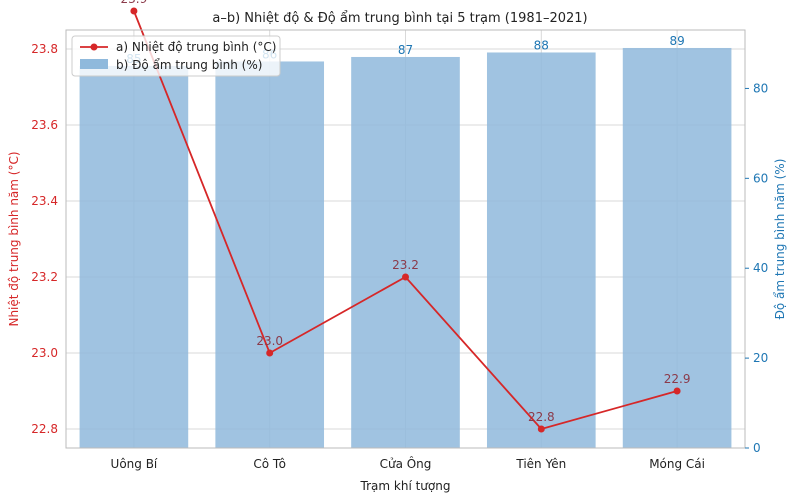 The image size is (800, 500). What do you see at coordinates (44, 429) in the screenshot?
I see `left-axis-tick-label: 22.8` at bounding box center [44, 429].